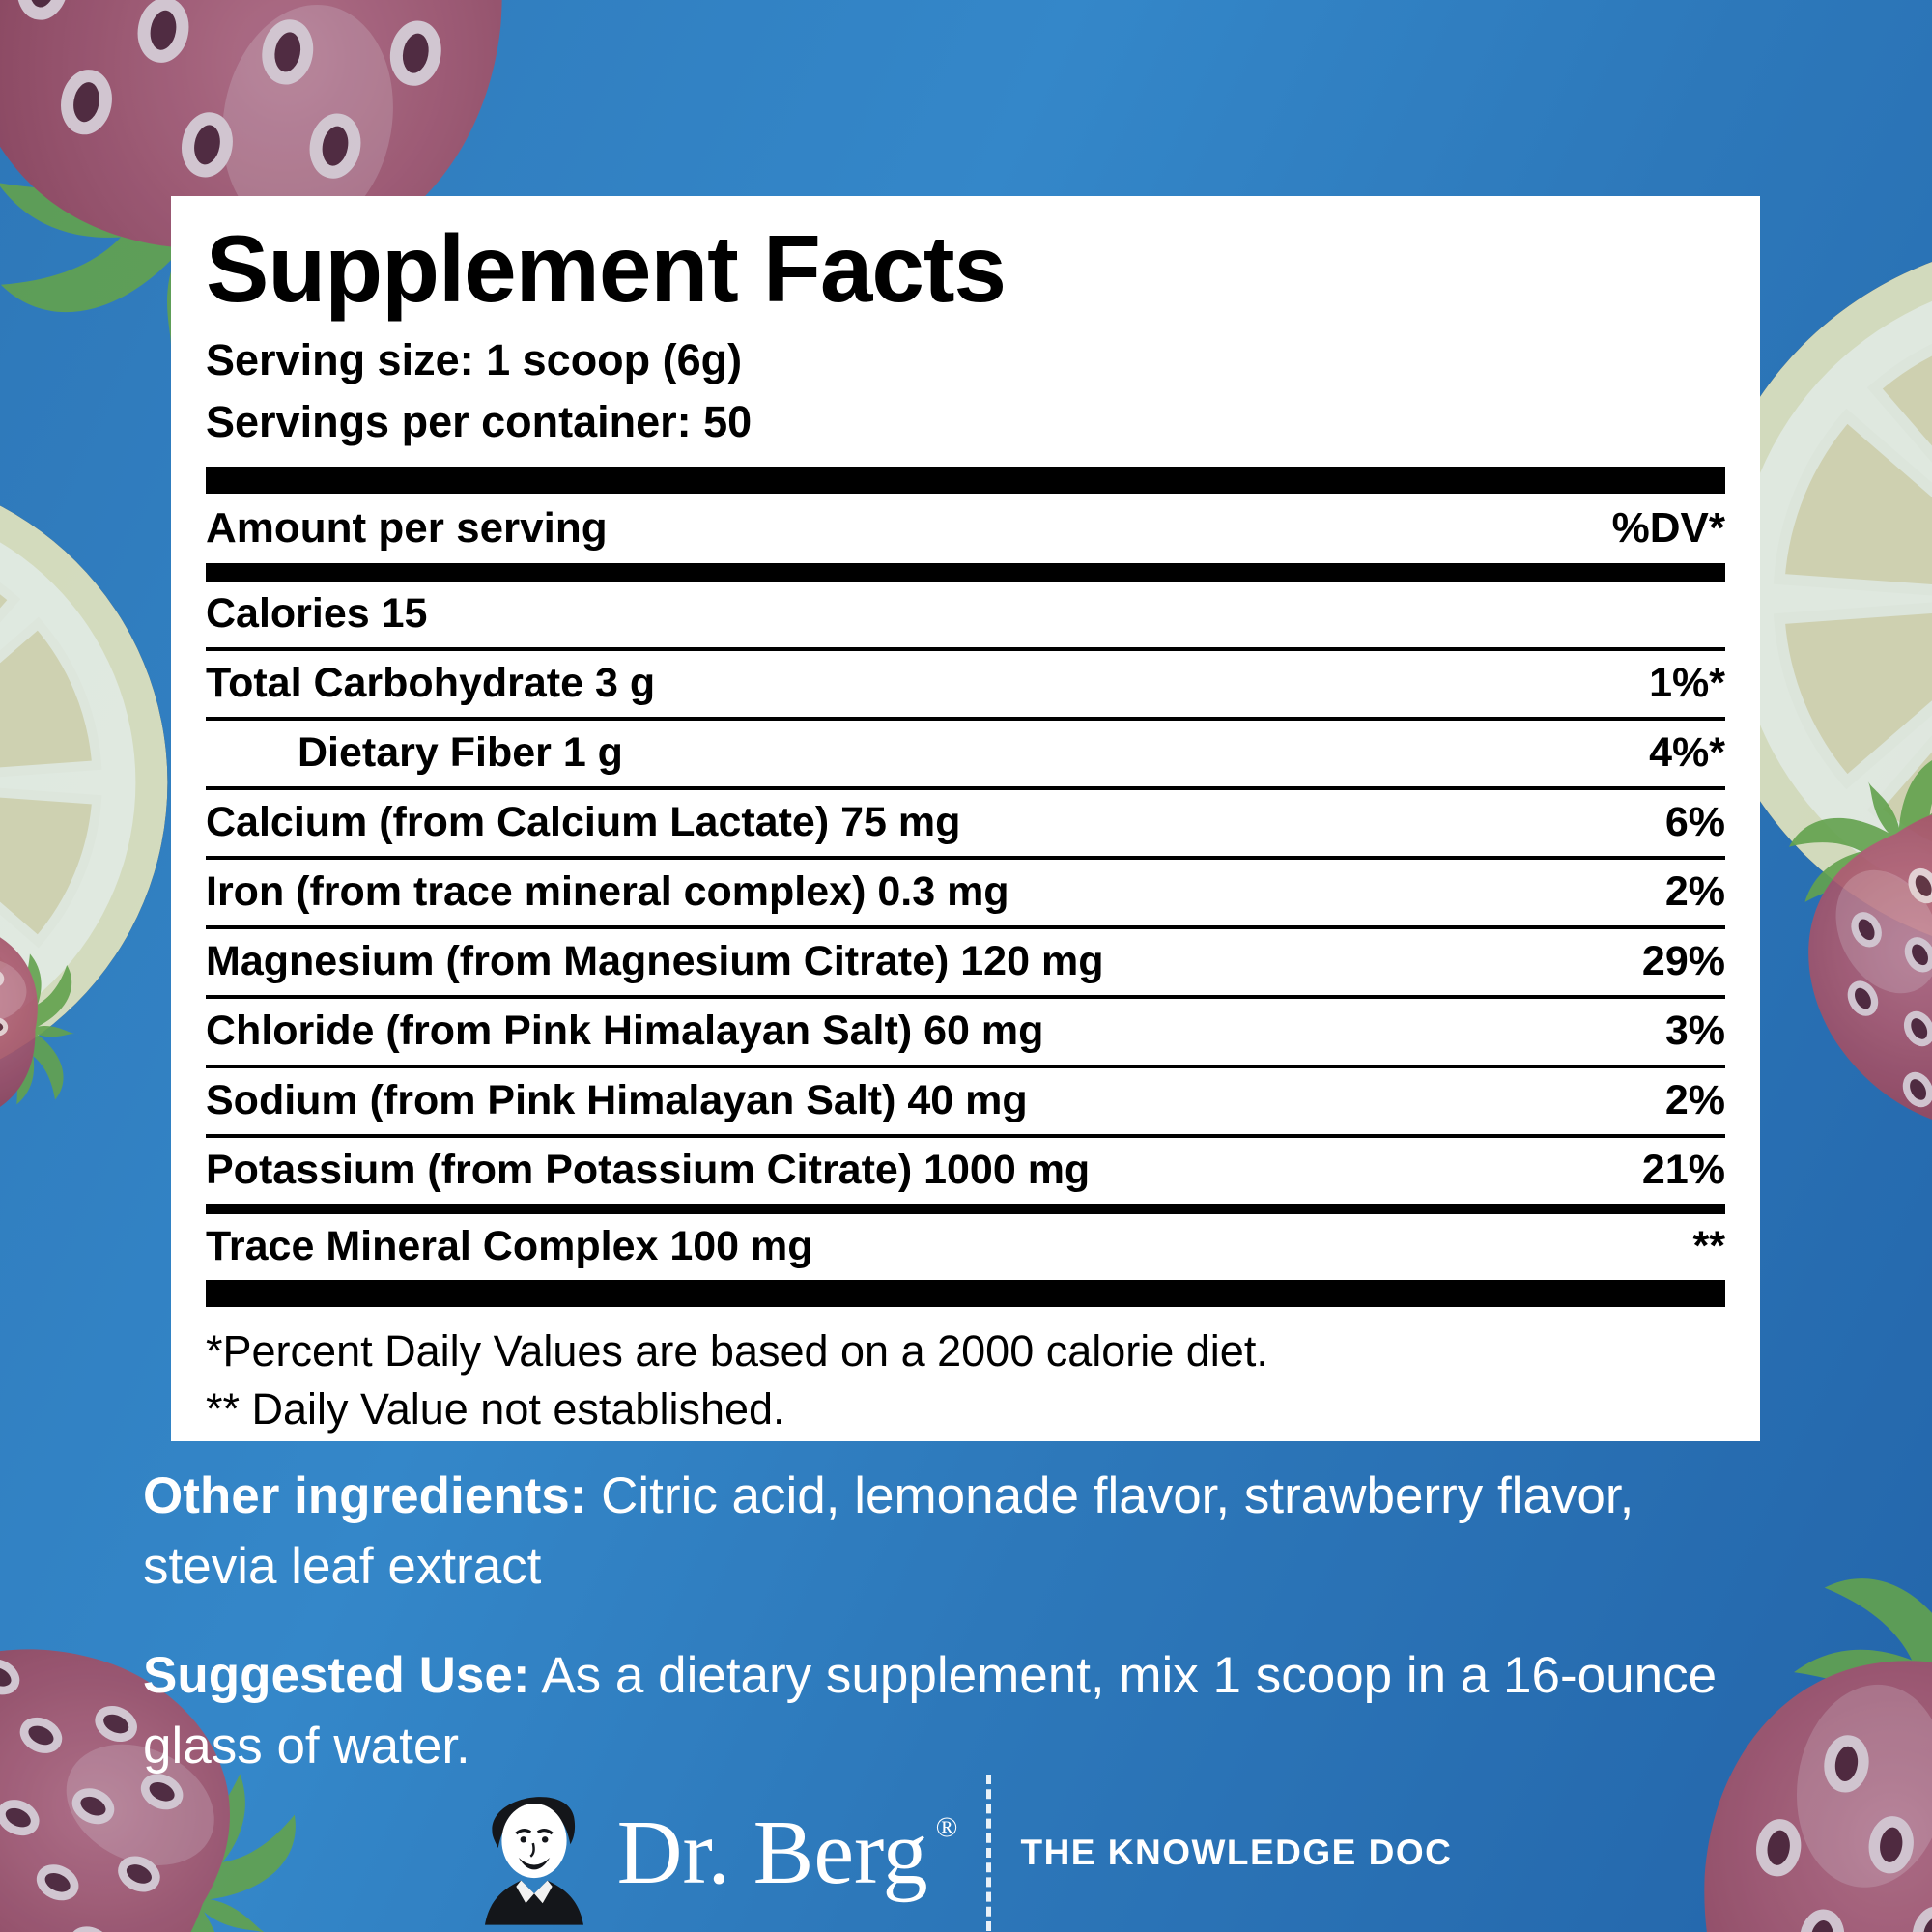 This screenshot has height=1932, width=1932. What do you see at coordinates (42, 1021) in the screenshot?
I see `strawberry-image` at bounding box center [42, 1021].